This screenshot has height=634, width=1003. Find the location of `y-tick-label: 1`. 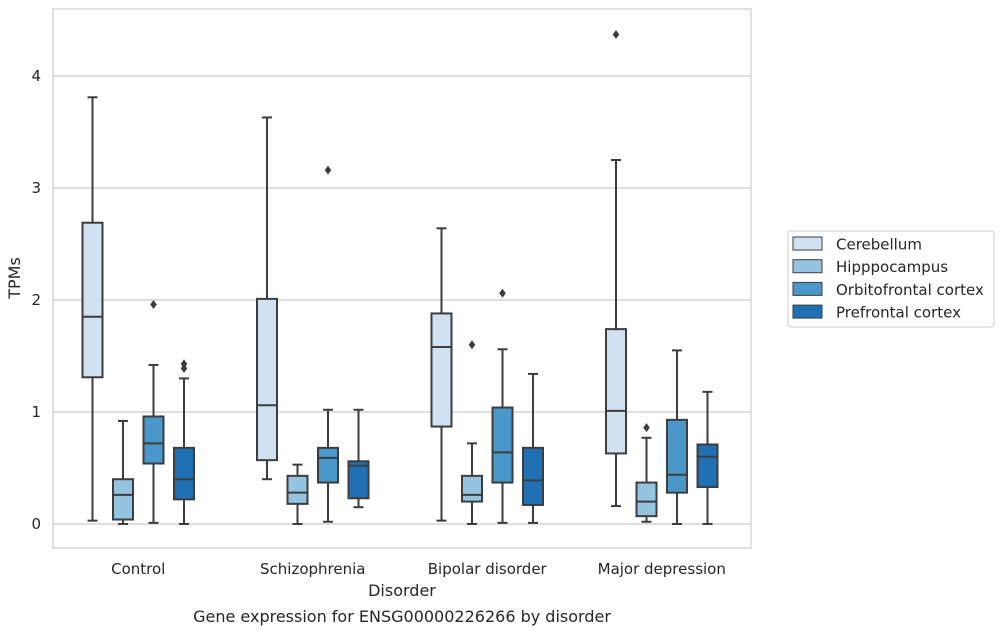

y-tick-label: 1 is located at coordinates (36, 412).